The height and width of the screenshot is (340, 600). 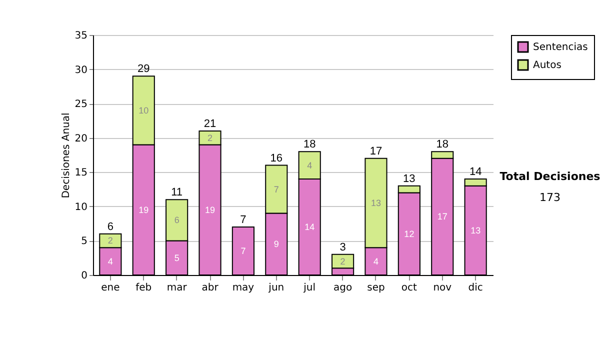 What do you see at coordinates (442, 288) in the screenshot?
I see `x-tick-label: nov` at bounding box center [442, 288].